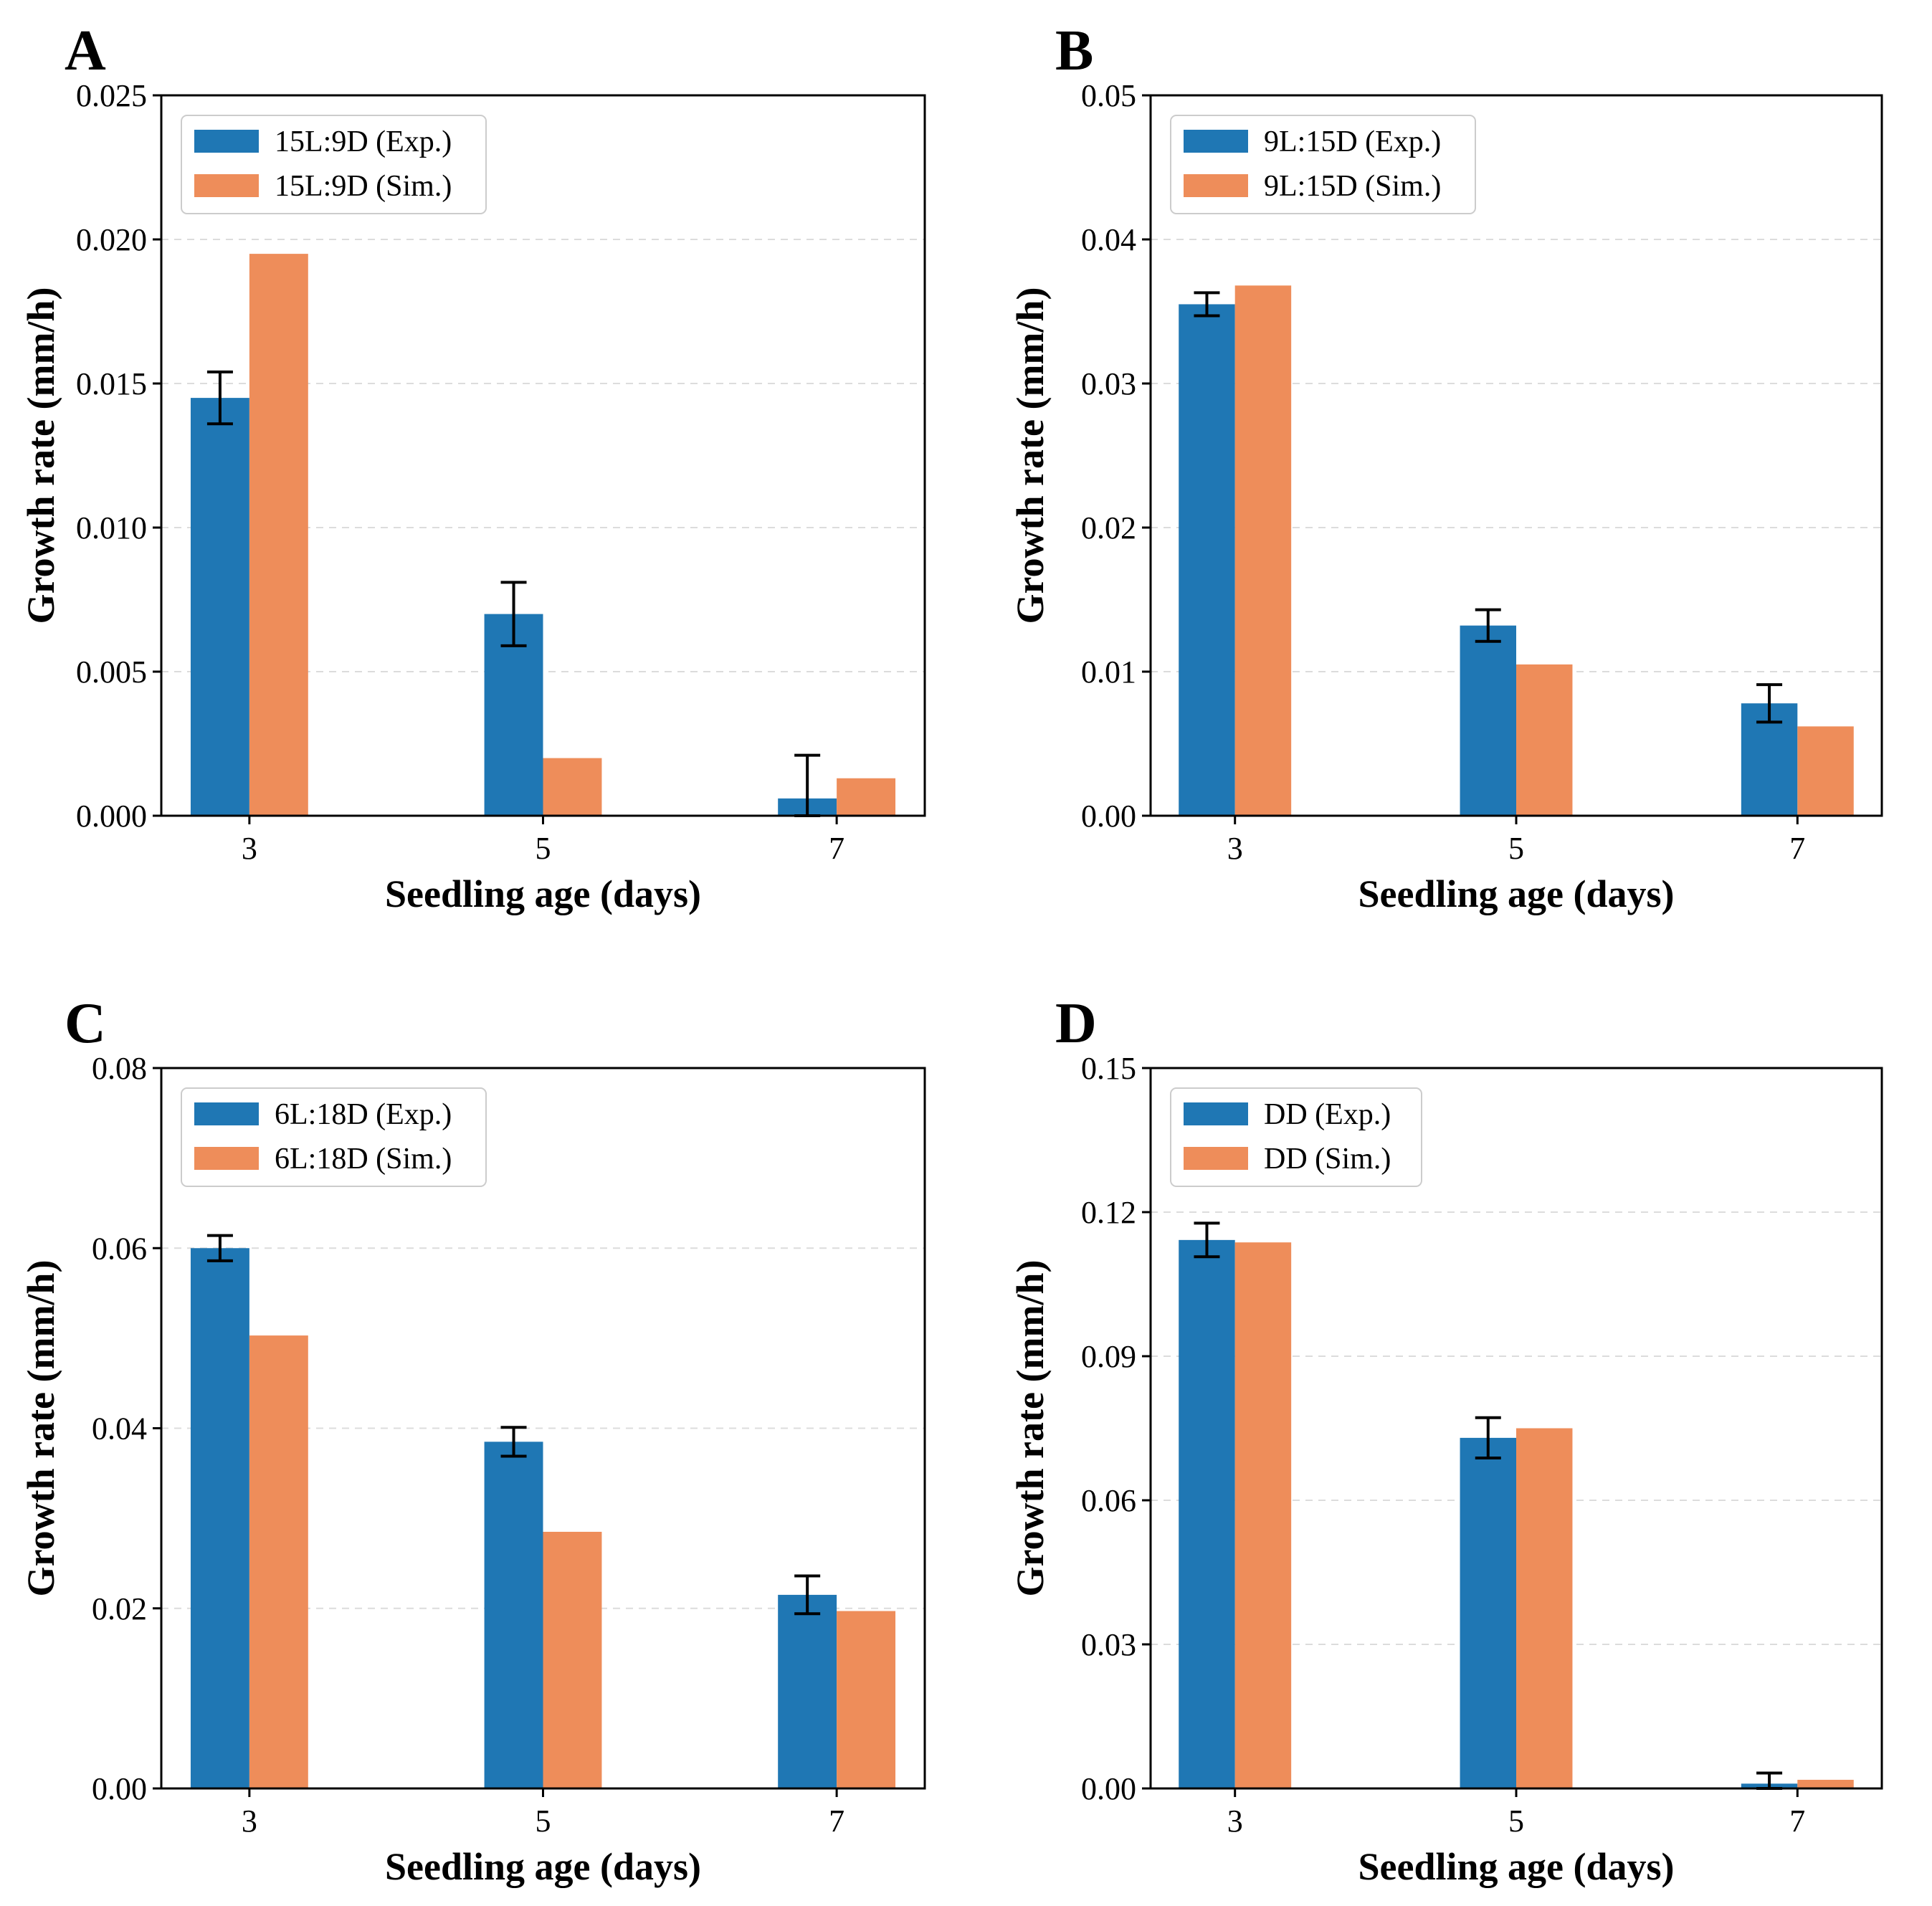  What do you see at coordinates (1327, 1159) in the screenshot?
I see `legend-label: DD (Sim.)` at bounding box center [1327, 1159].